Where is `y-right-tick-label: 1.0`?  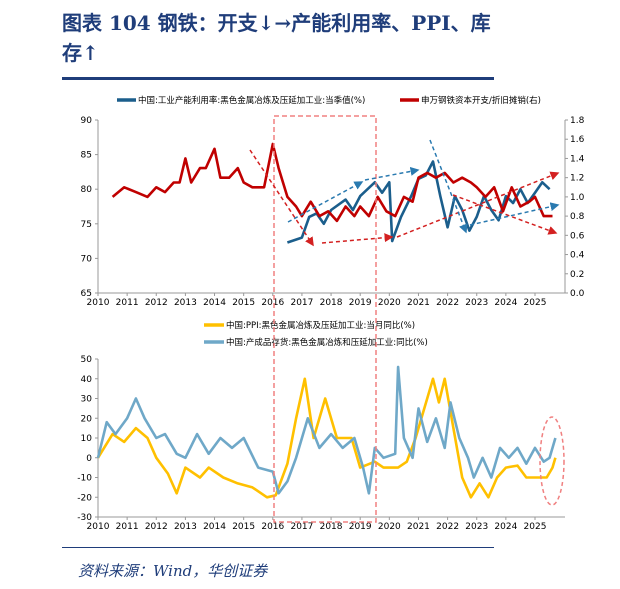
y-right-tick-label: 1.0 is located at coordinates (577, 198).